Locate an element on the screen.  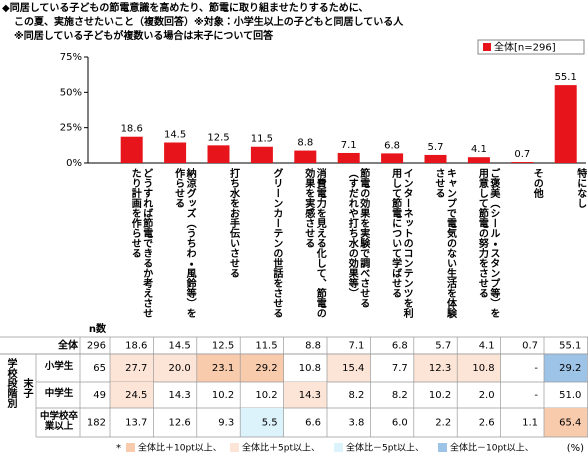
table-cell: 15.4 is located at coordinates (353, 368).